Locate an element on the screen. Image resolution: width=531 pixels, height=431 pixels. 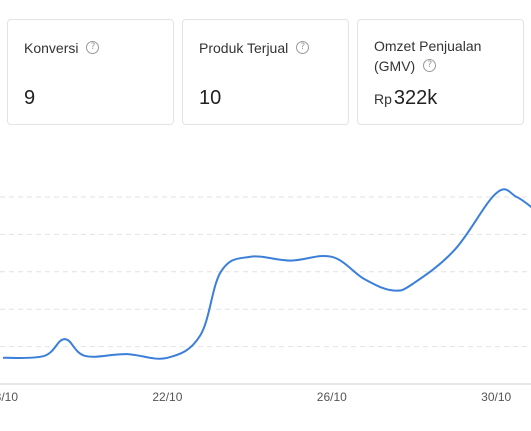
gmv-amount: 322k is located at coordinates (415, 98).